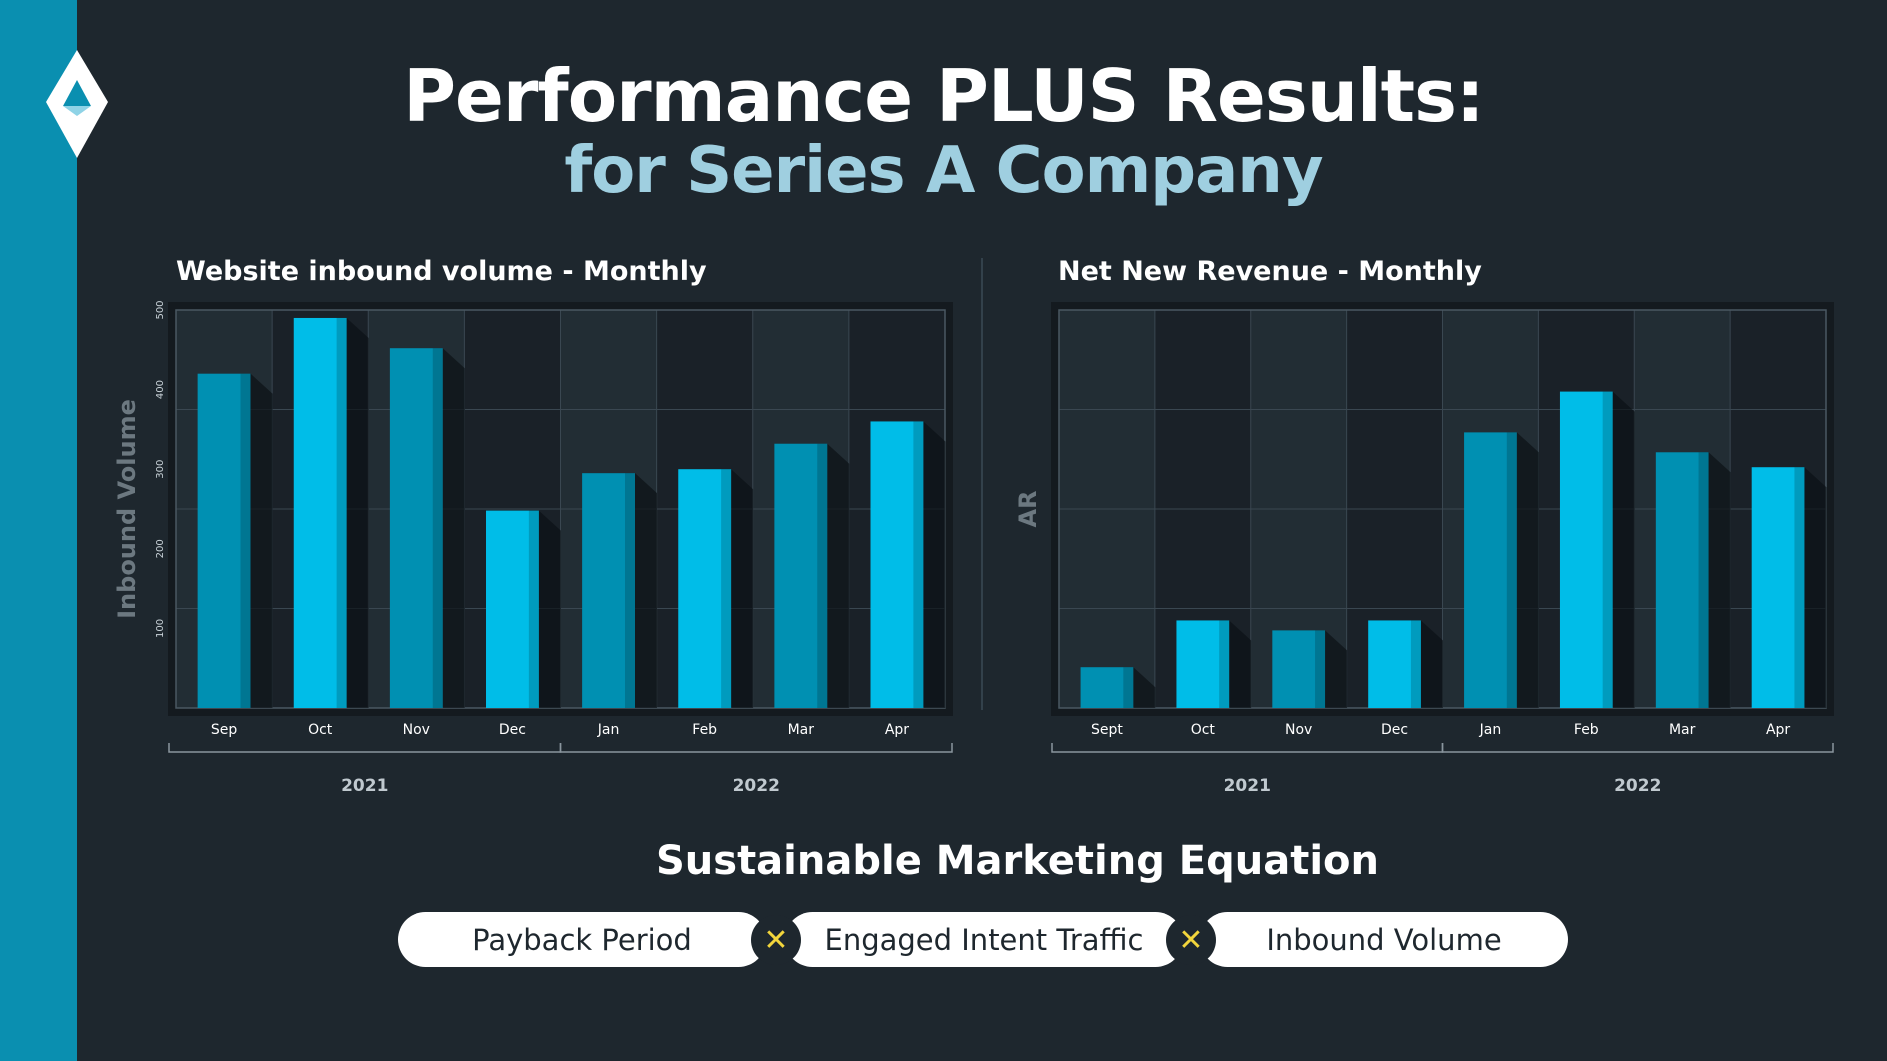  Describe the element at coordinates (1017, 861) in the screenshot. I see `equation-title: Sustainable Marketing Equation` at that location.